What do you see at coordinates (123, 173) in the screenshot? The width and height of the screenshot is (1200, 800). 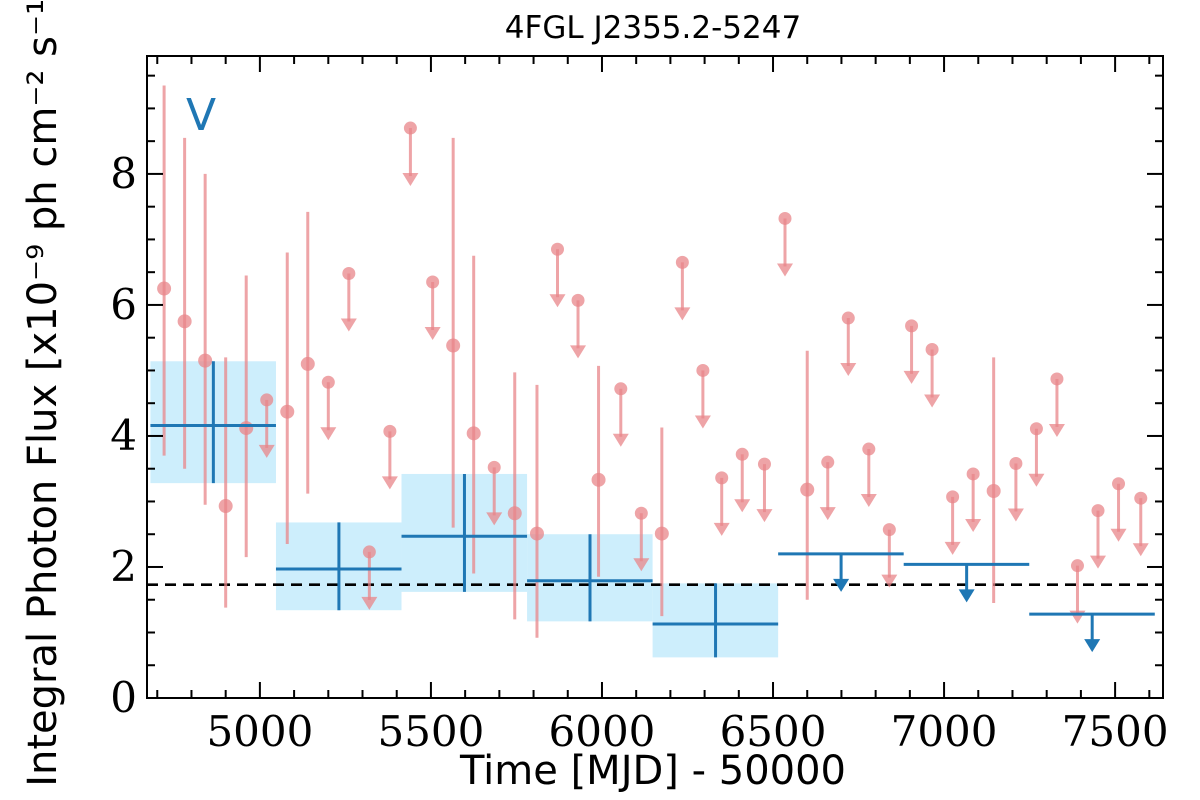 I see `y-tick-label: 8` at bounding box center [123, 173].